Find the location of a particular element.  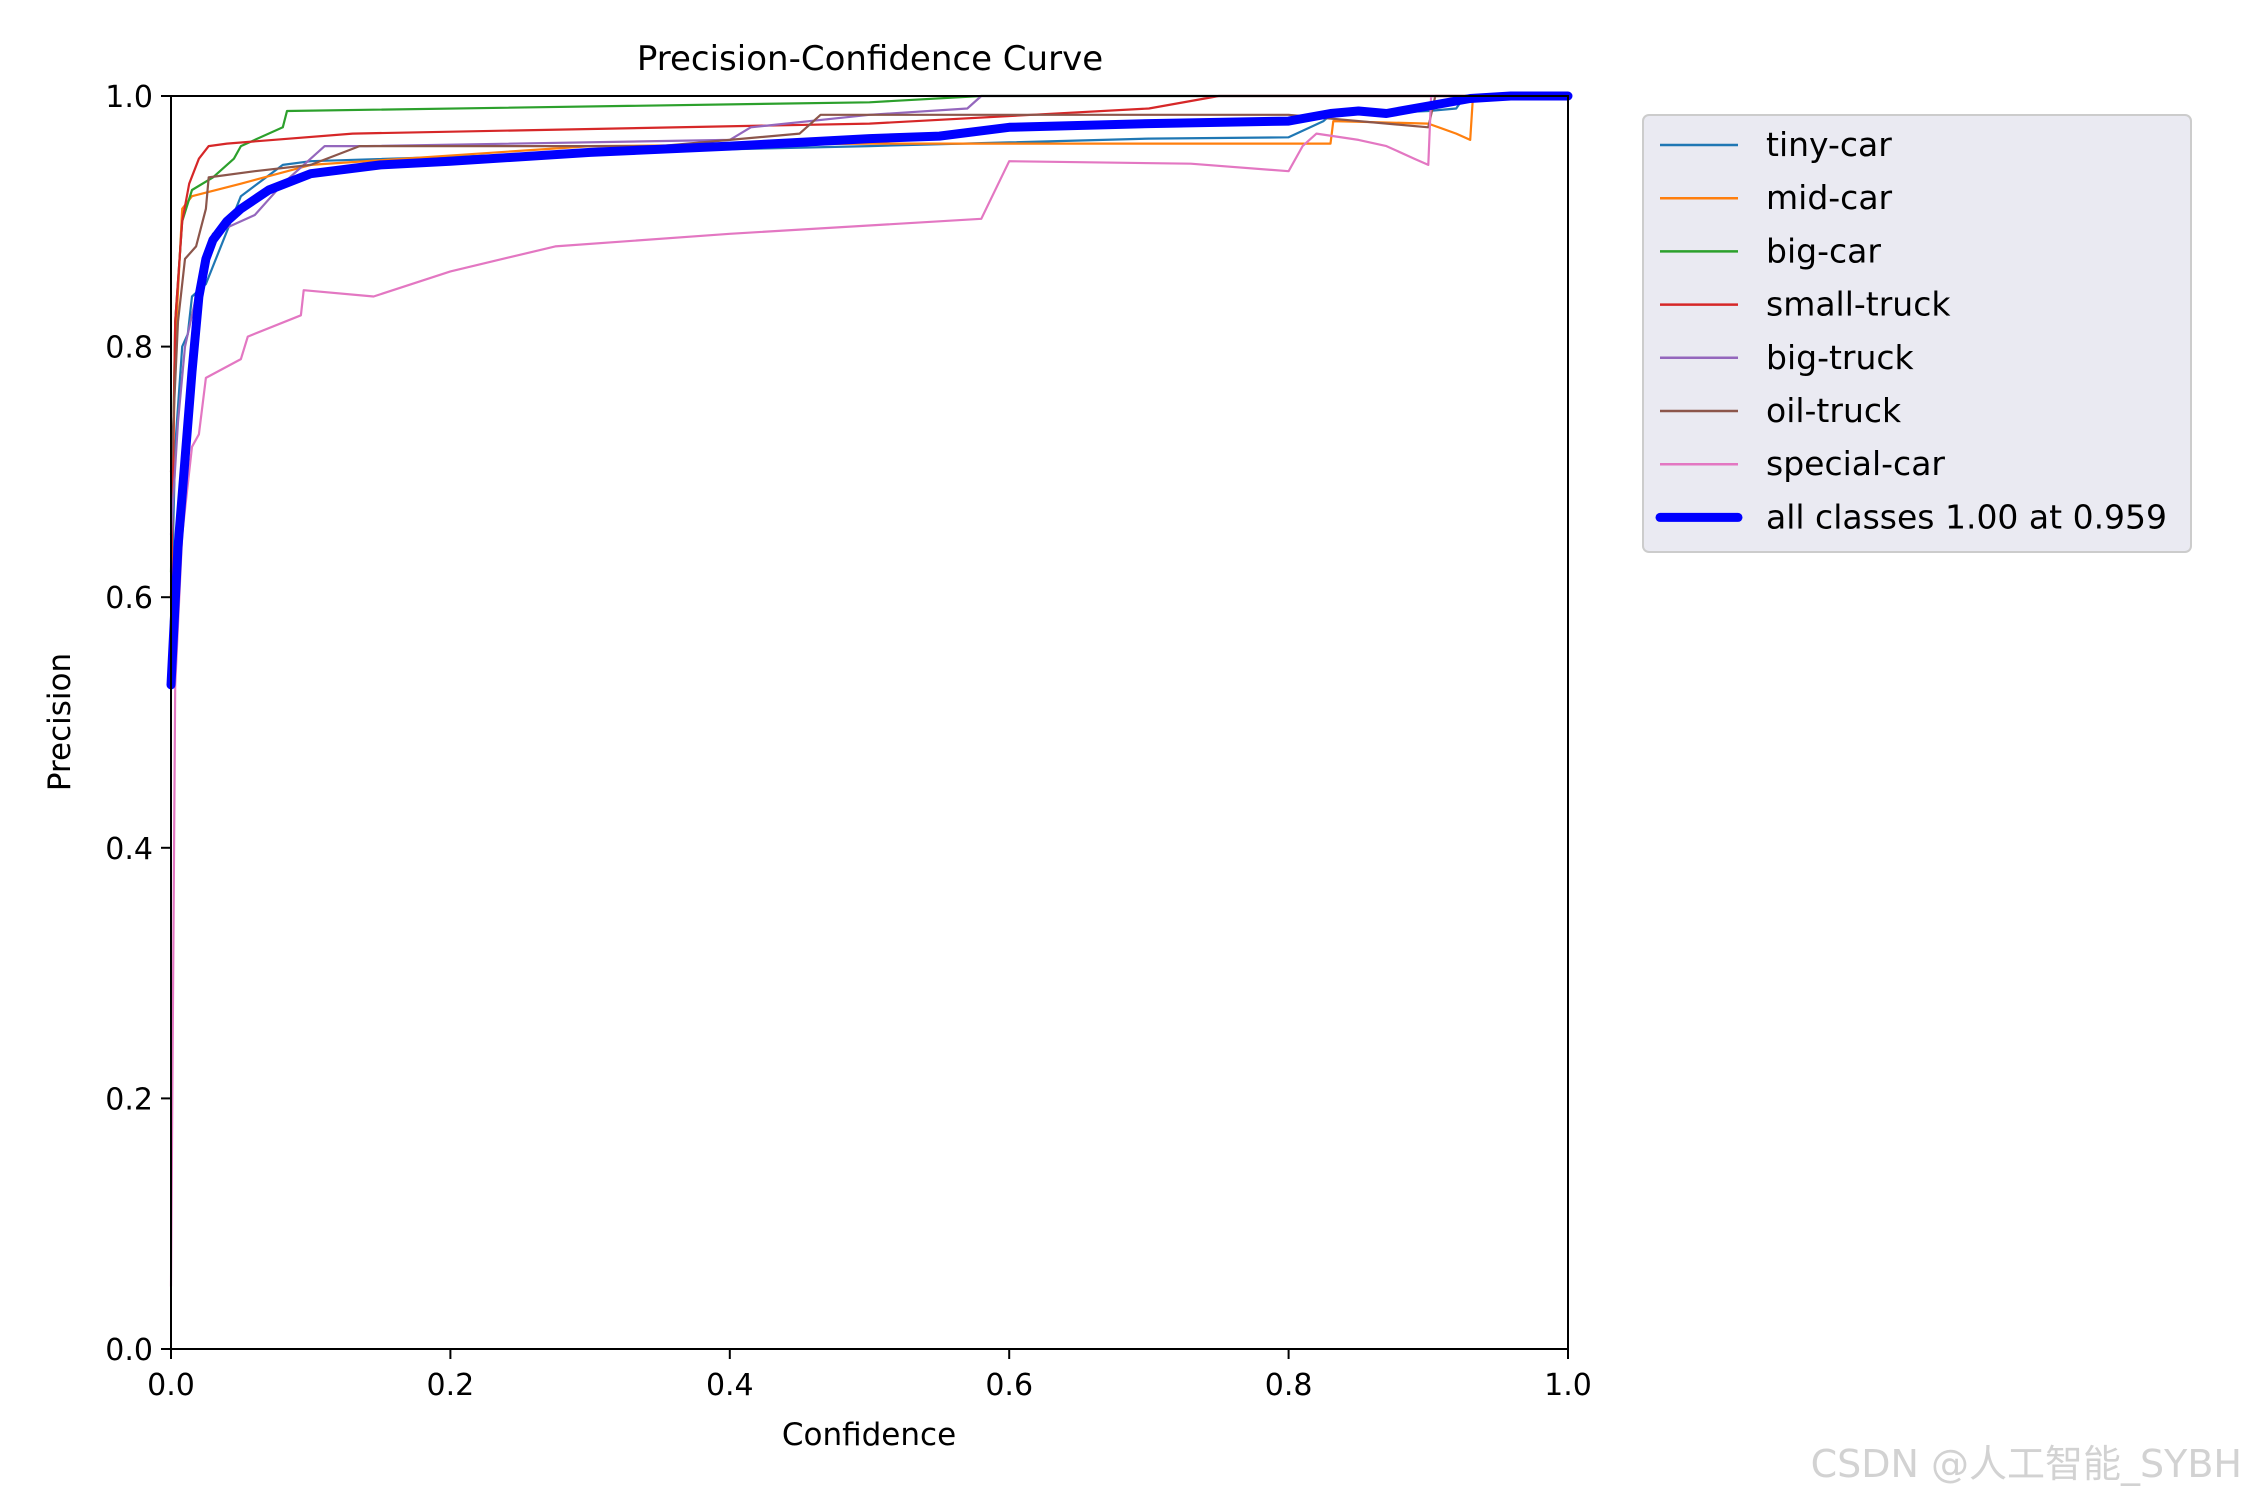

y-tick-label: 0.4 is located at coordinates (129, 849).